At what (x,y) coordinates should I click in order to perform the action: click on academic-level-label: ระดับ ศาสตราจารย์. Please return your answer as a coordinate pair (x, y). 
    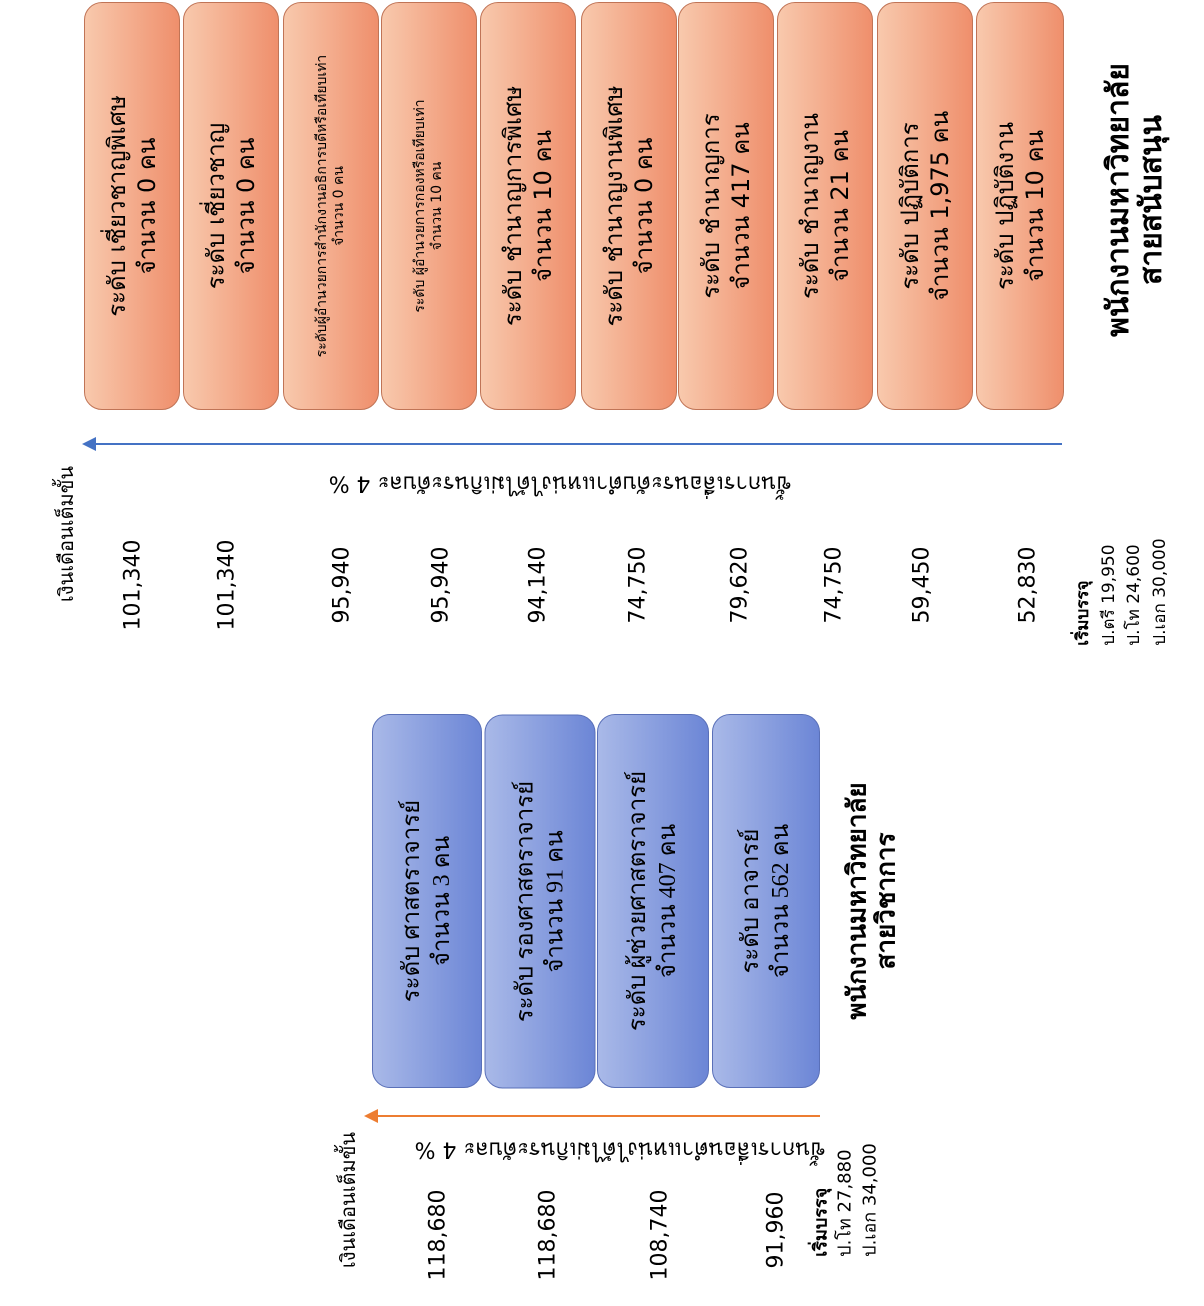
    Looking at the image, I should click on (412, 901).